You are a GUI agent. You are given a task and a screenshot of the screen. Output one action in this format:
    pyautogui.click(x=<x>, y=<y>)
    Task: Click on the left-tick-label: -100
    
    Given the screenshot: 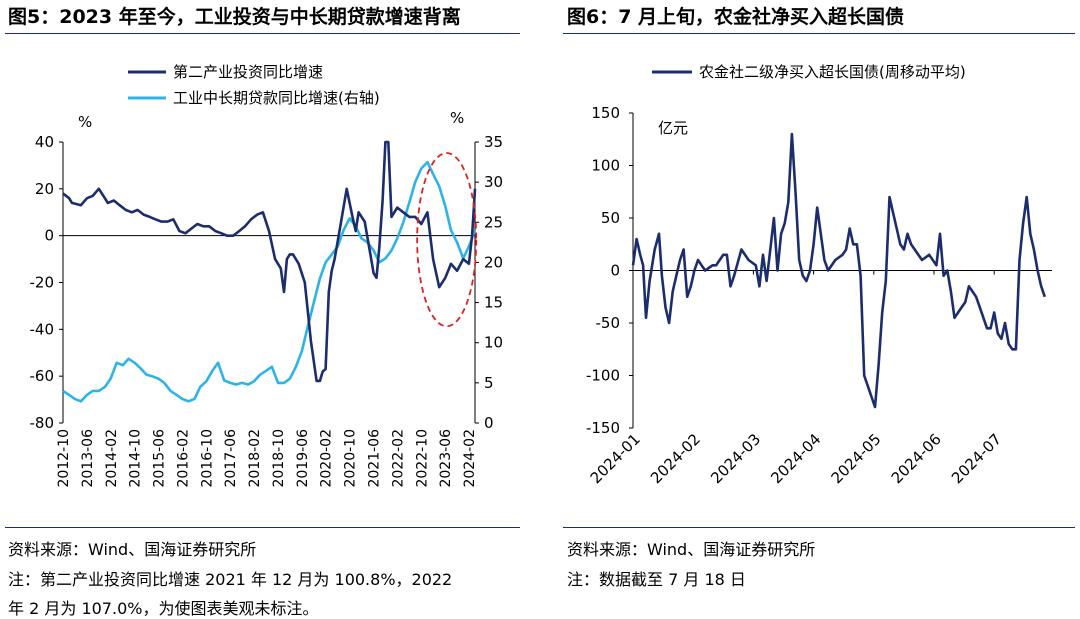 What is the action you would take?
    pyautogui.click(x=603, y=376)
    